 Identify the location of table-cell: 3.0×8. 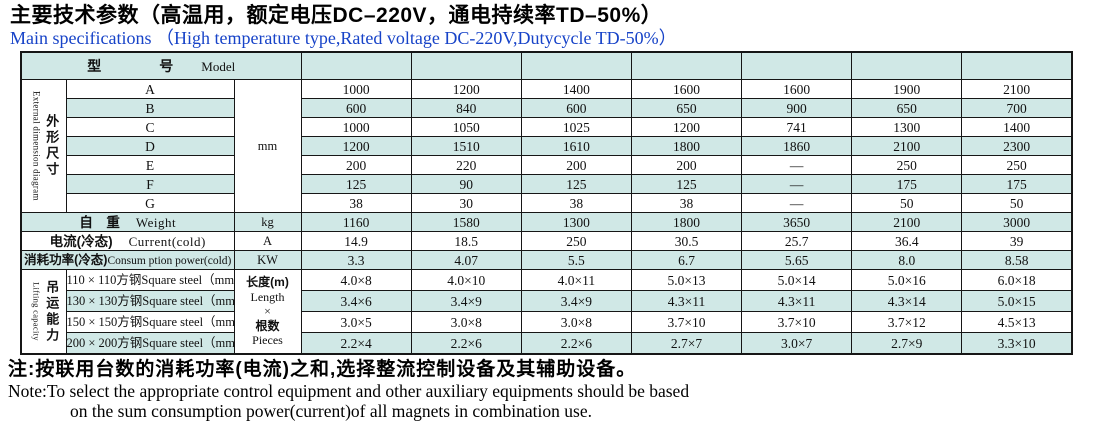
(466, 322).